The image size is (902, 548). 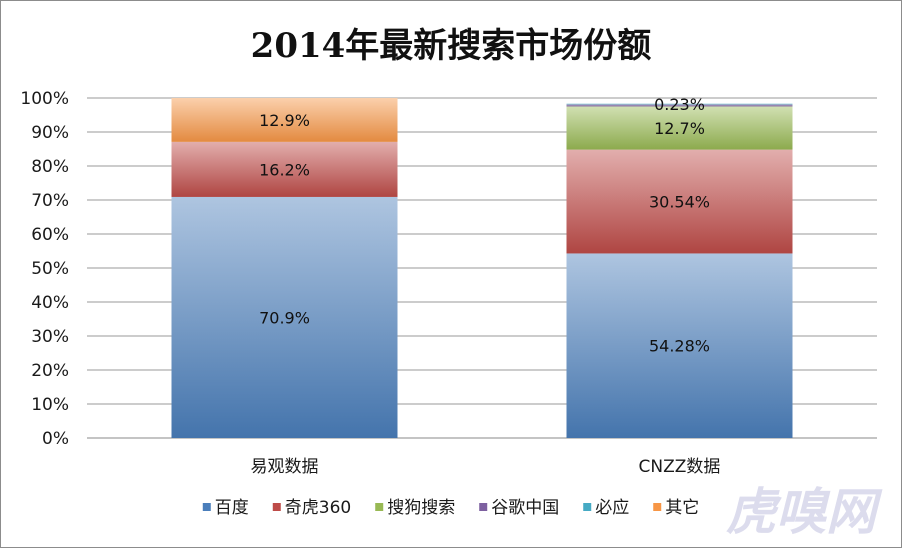 What do you see at coordinates (486, 467) in the screenshot?
I see `x-axis-categories: 易观数据 CNZZ数据` at bounding box center [486, 467].